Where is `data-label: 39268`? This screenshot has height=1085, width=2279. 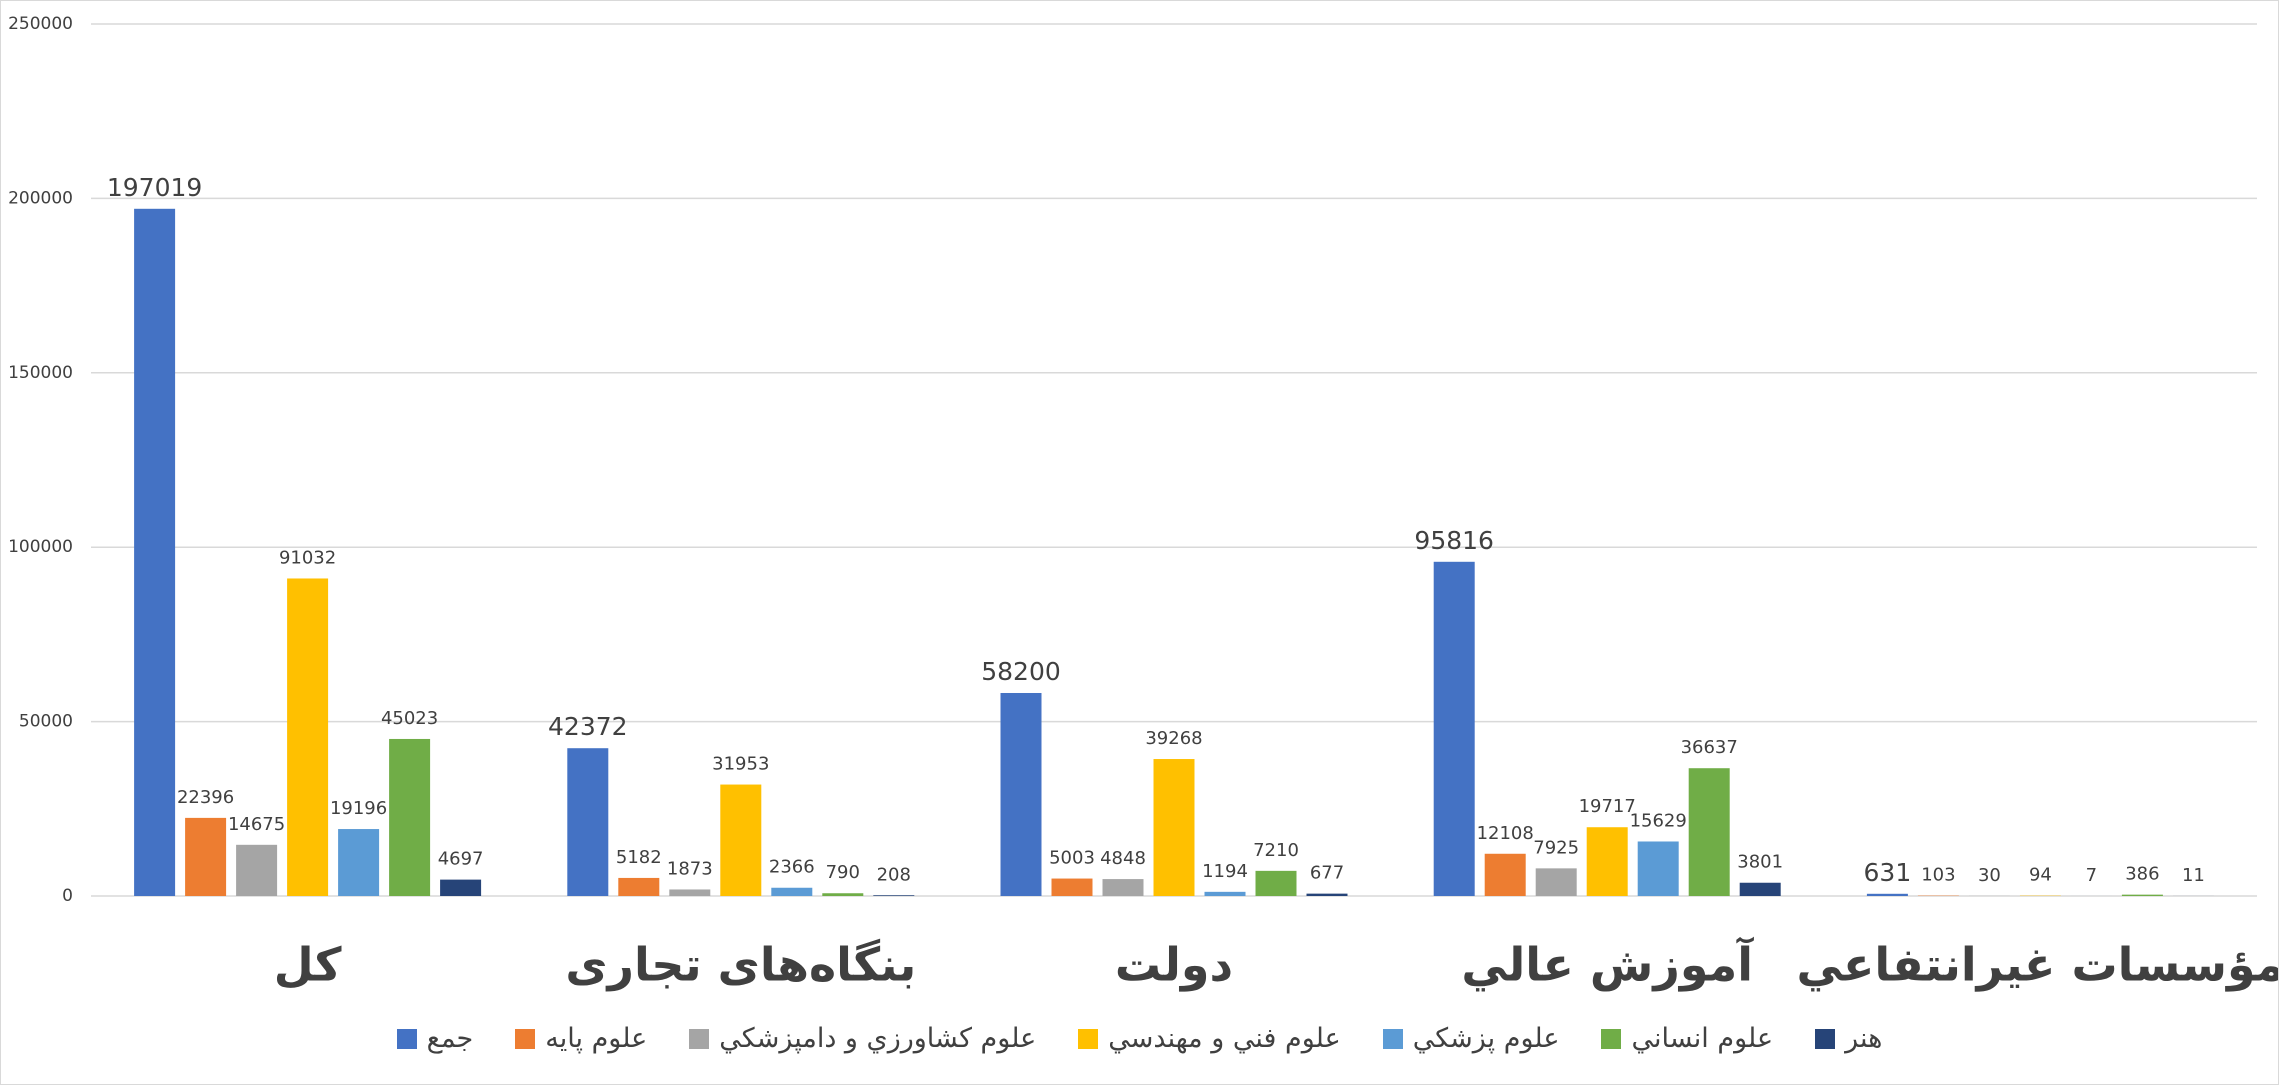 data-label: 39268 is located at coordinates (1173, 738).